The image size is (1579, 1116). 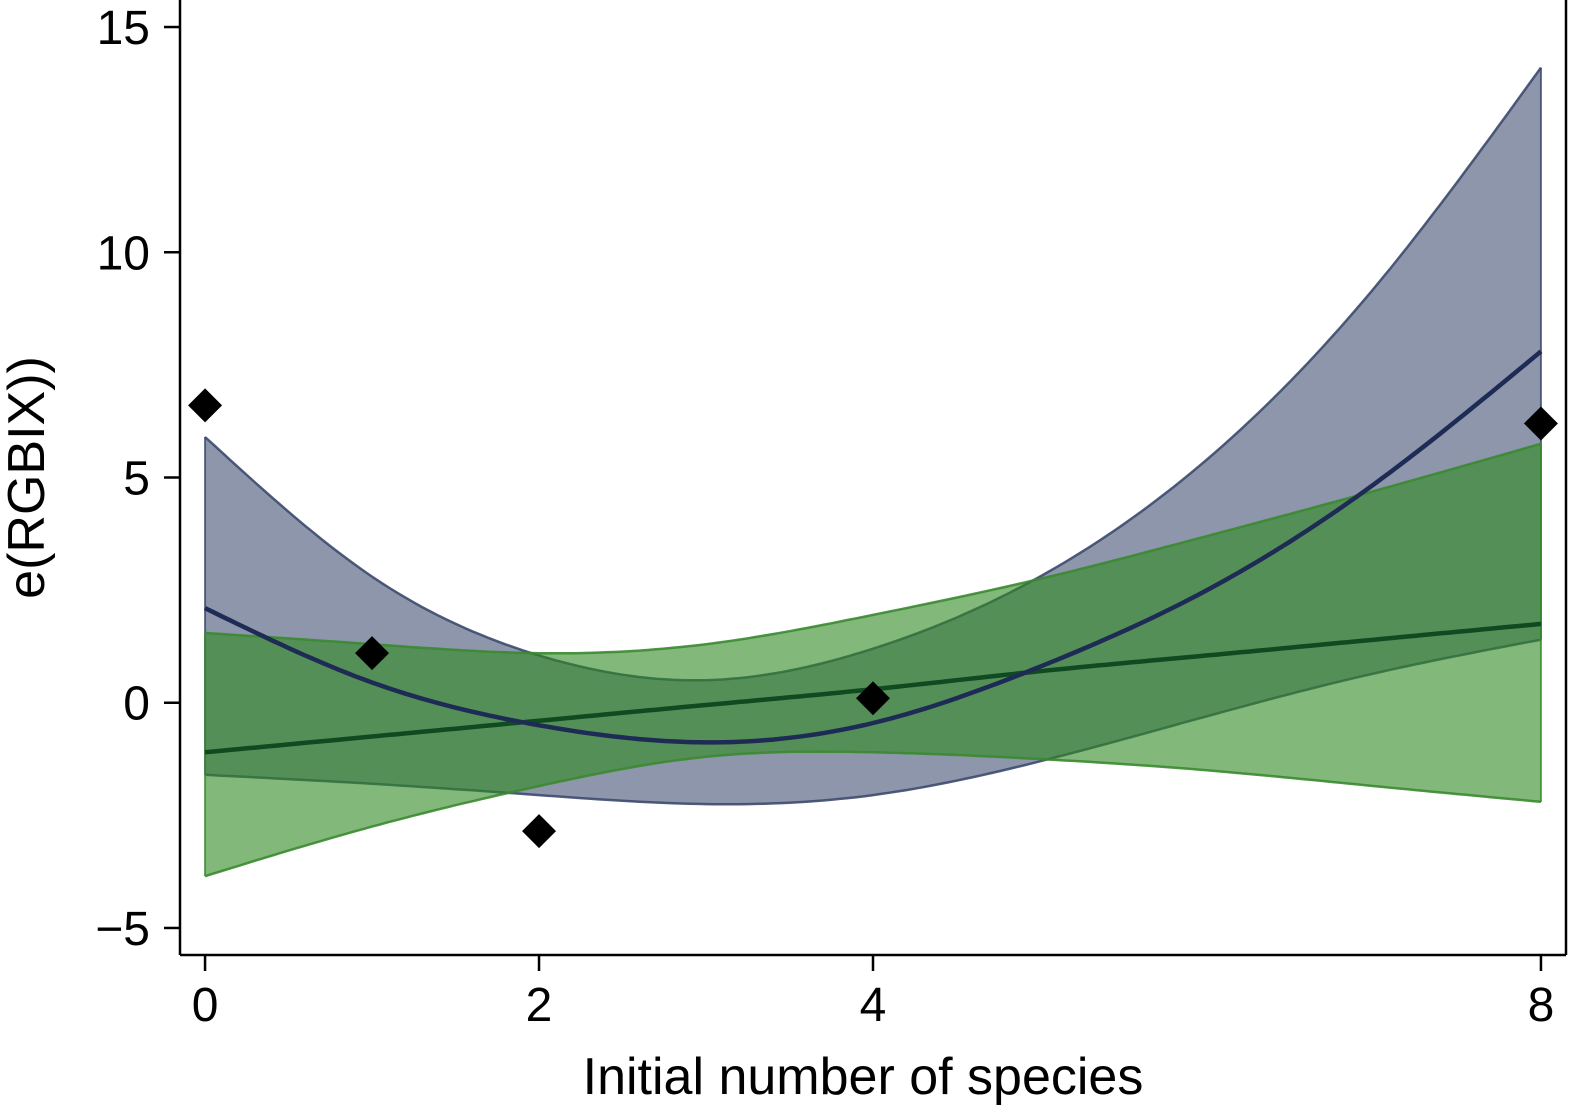 I want to click on x-axis-title: Initial number of species, so click(x=863, y=1077).